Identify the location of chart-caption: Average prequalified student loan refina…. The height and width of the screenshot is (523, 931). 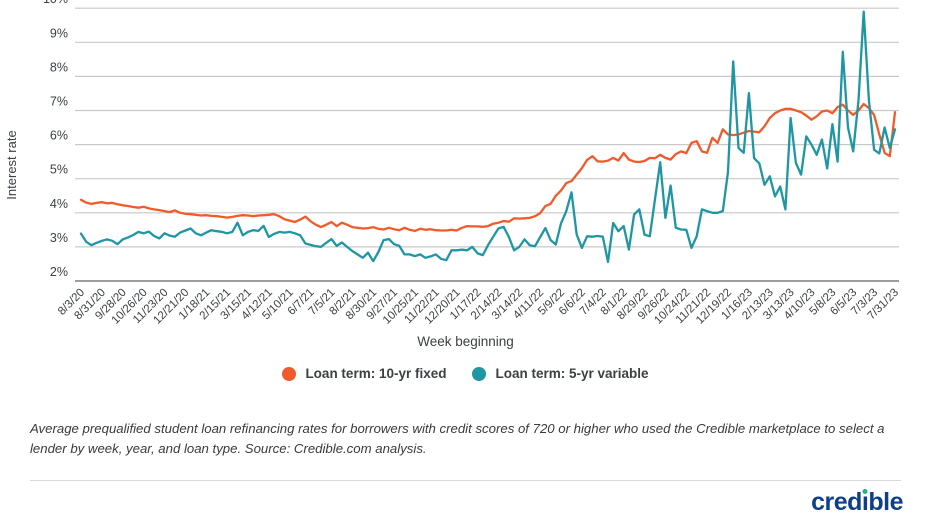
(457, 439).